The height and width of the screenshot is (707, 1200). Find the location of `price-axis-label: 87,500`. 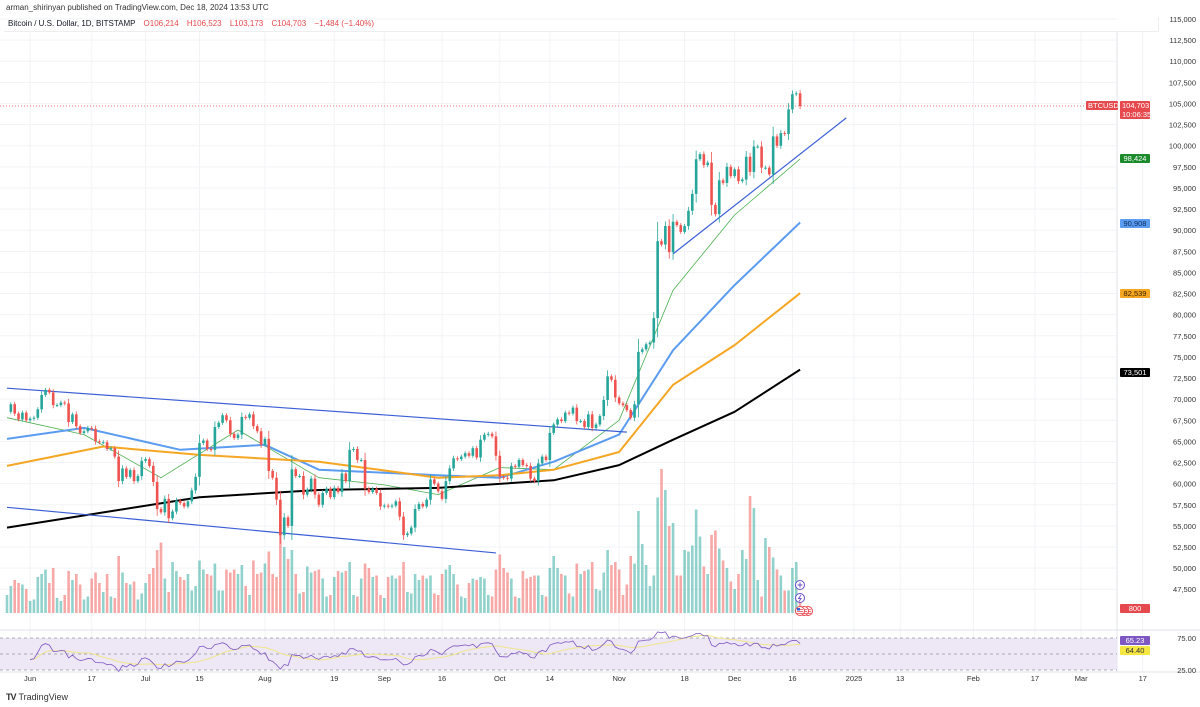

price-axis-label: 87,500 is located at coordinates (1184, 251).